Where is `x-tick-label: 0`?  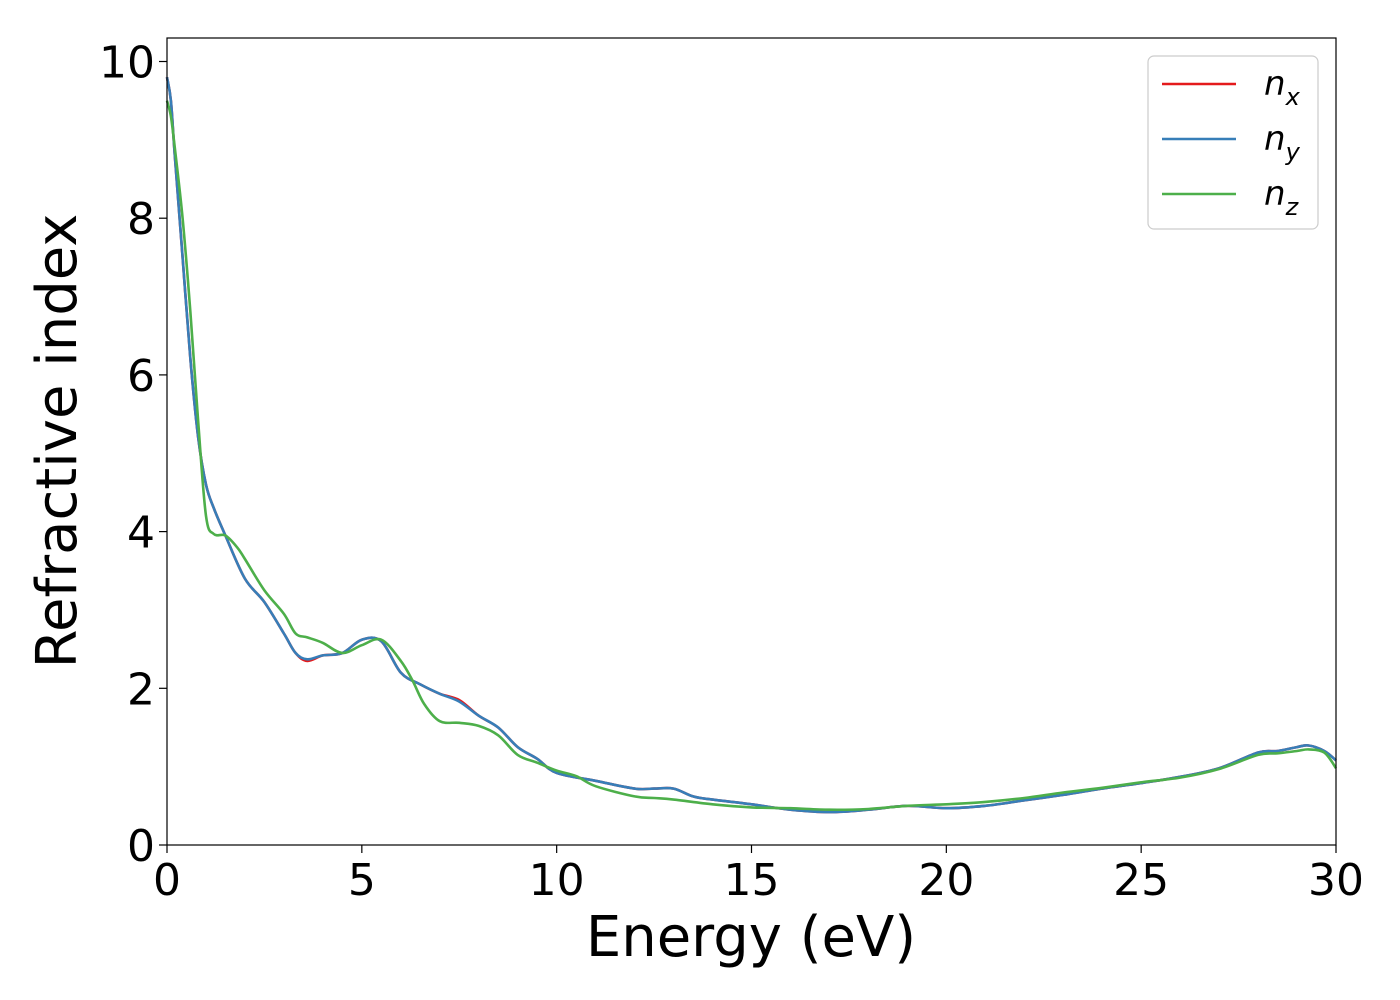 x-tick-label: 0 is located at coordinates (167, 880).